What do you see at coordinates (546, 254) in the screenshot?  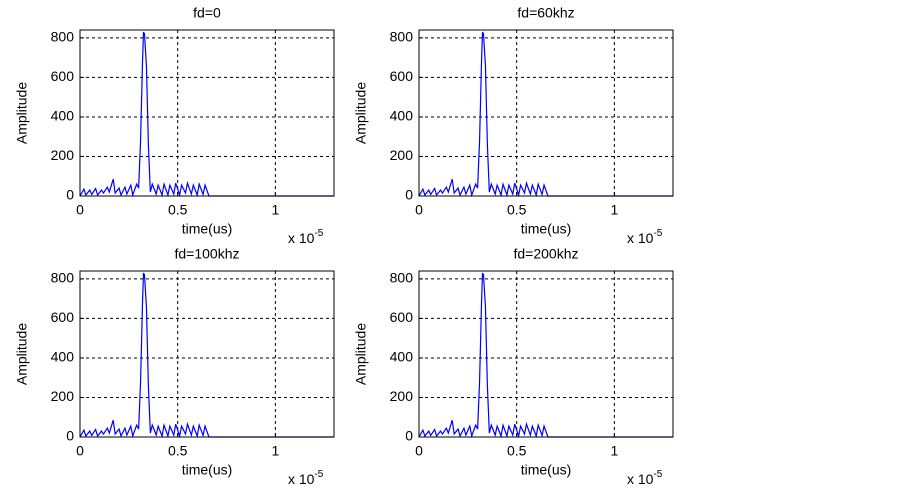 I see `chart-title: fd=200khz` at bounding box center [546, 254].